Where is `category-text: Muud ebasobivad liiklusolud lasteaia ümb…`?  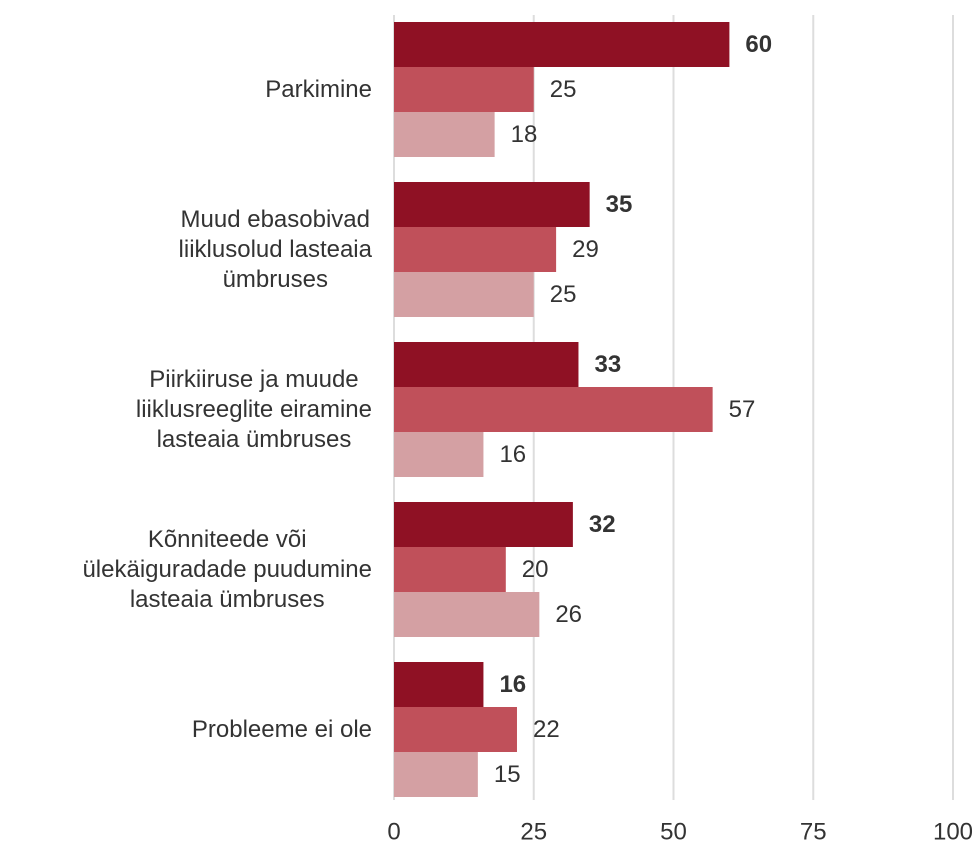
category-text: Muud ebasobivad liiklusolud lasteaia ümb… is located at coordinates (275, 249).